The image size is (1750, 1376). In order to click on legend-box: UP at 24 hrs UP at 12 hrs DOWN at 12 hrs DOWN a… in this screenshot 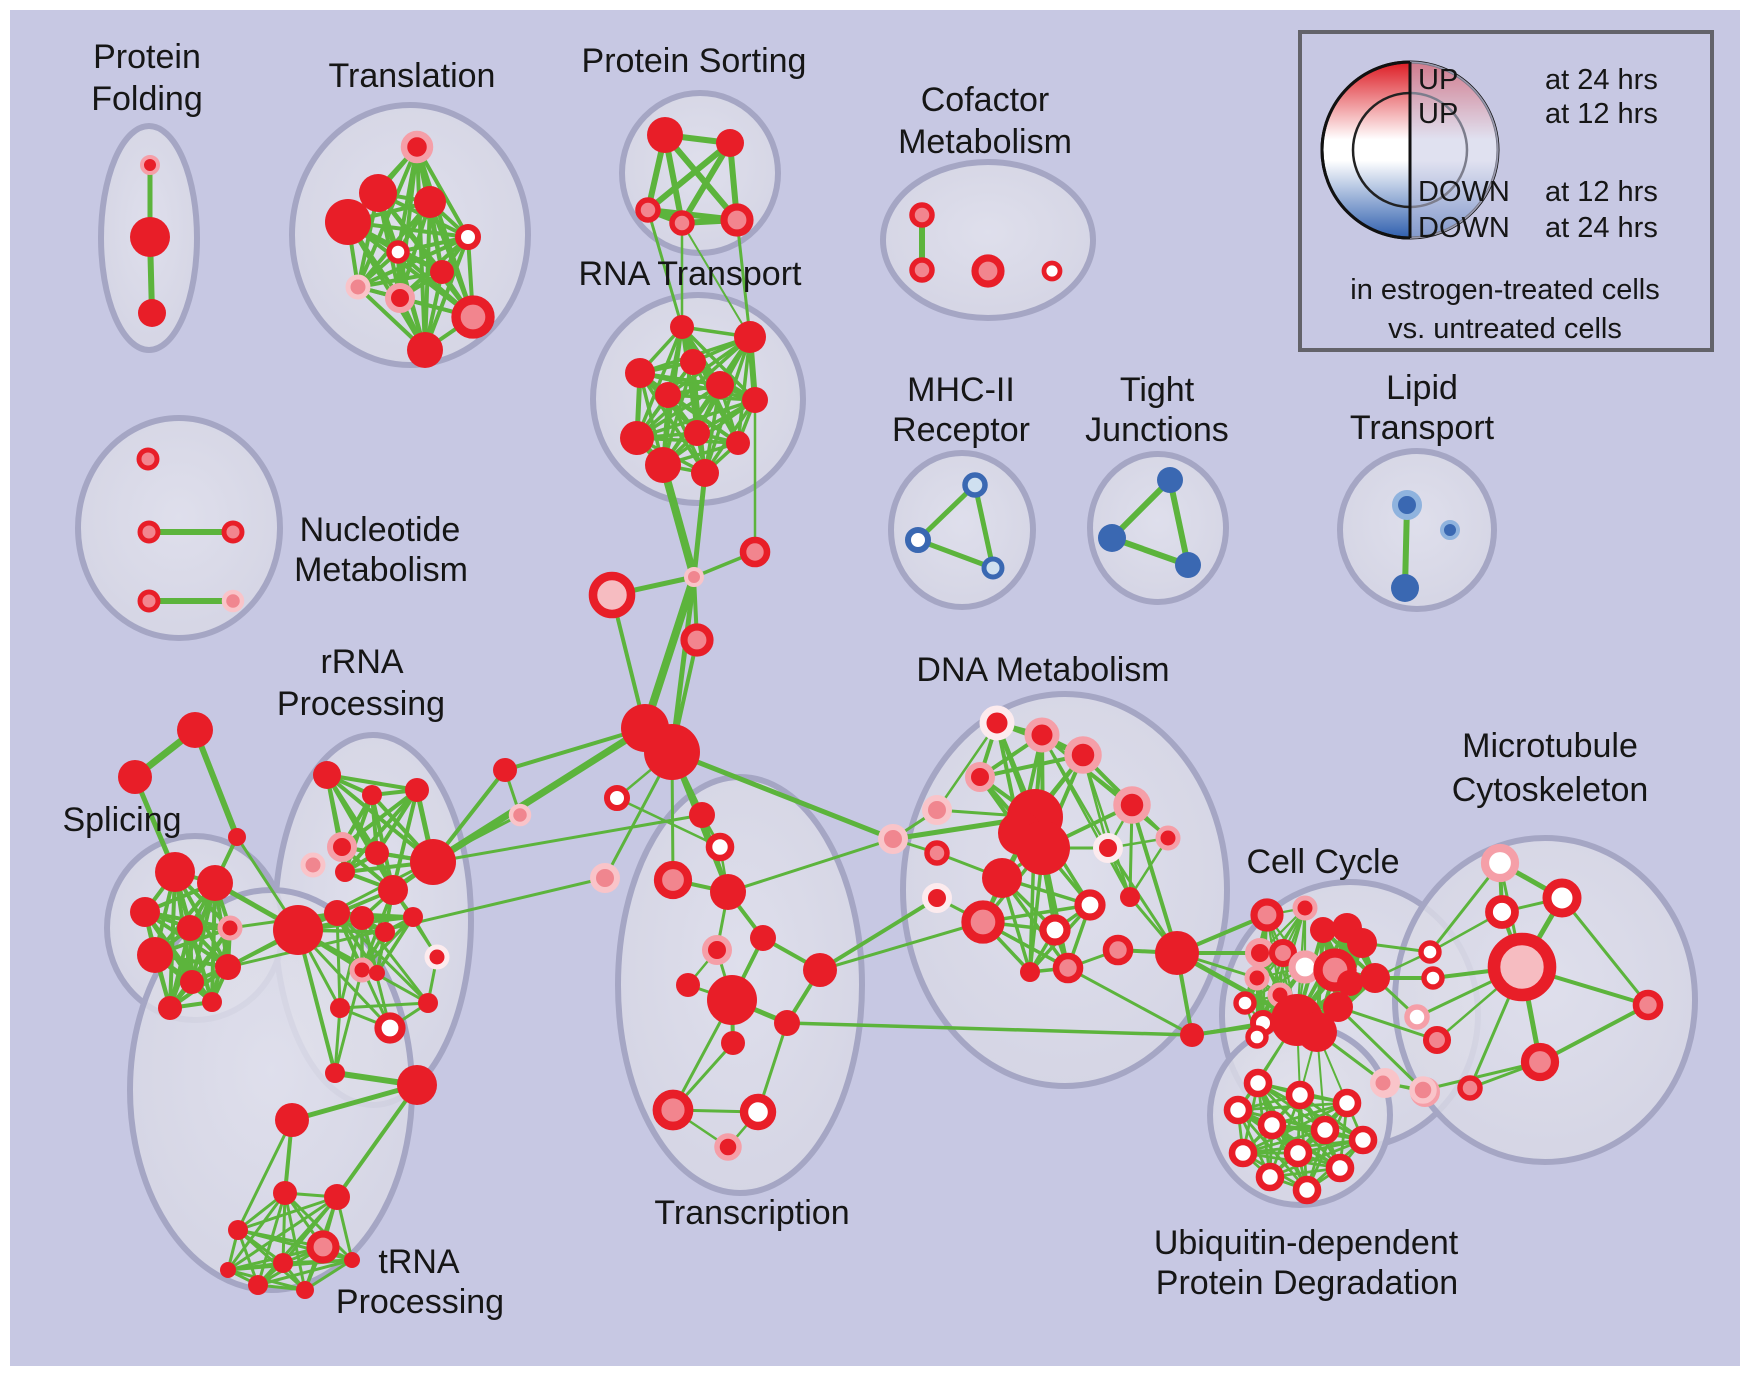, I will do `click(1506, 191)`.